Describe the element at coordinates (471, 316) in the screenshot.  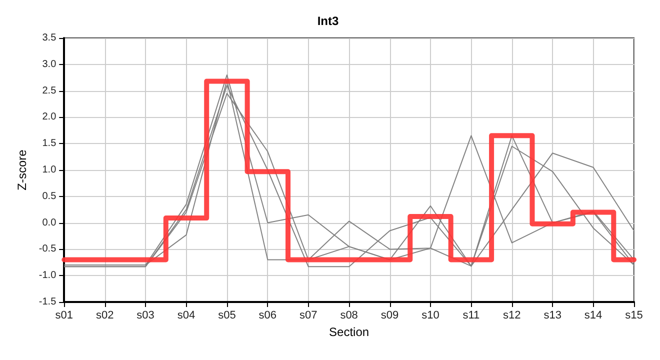
I see `x-tick-label: s11` at that location.